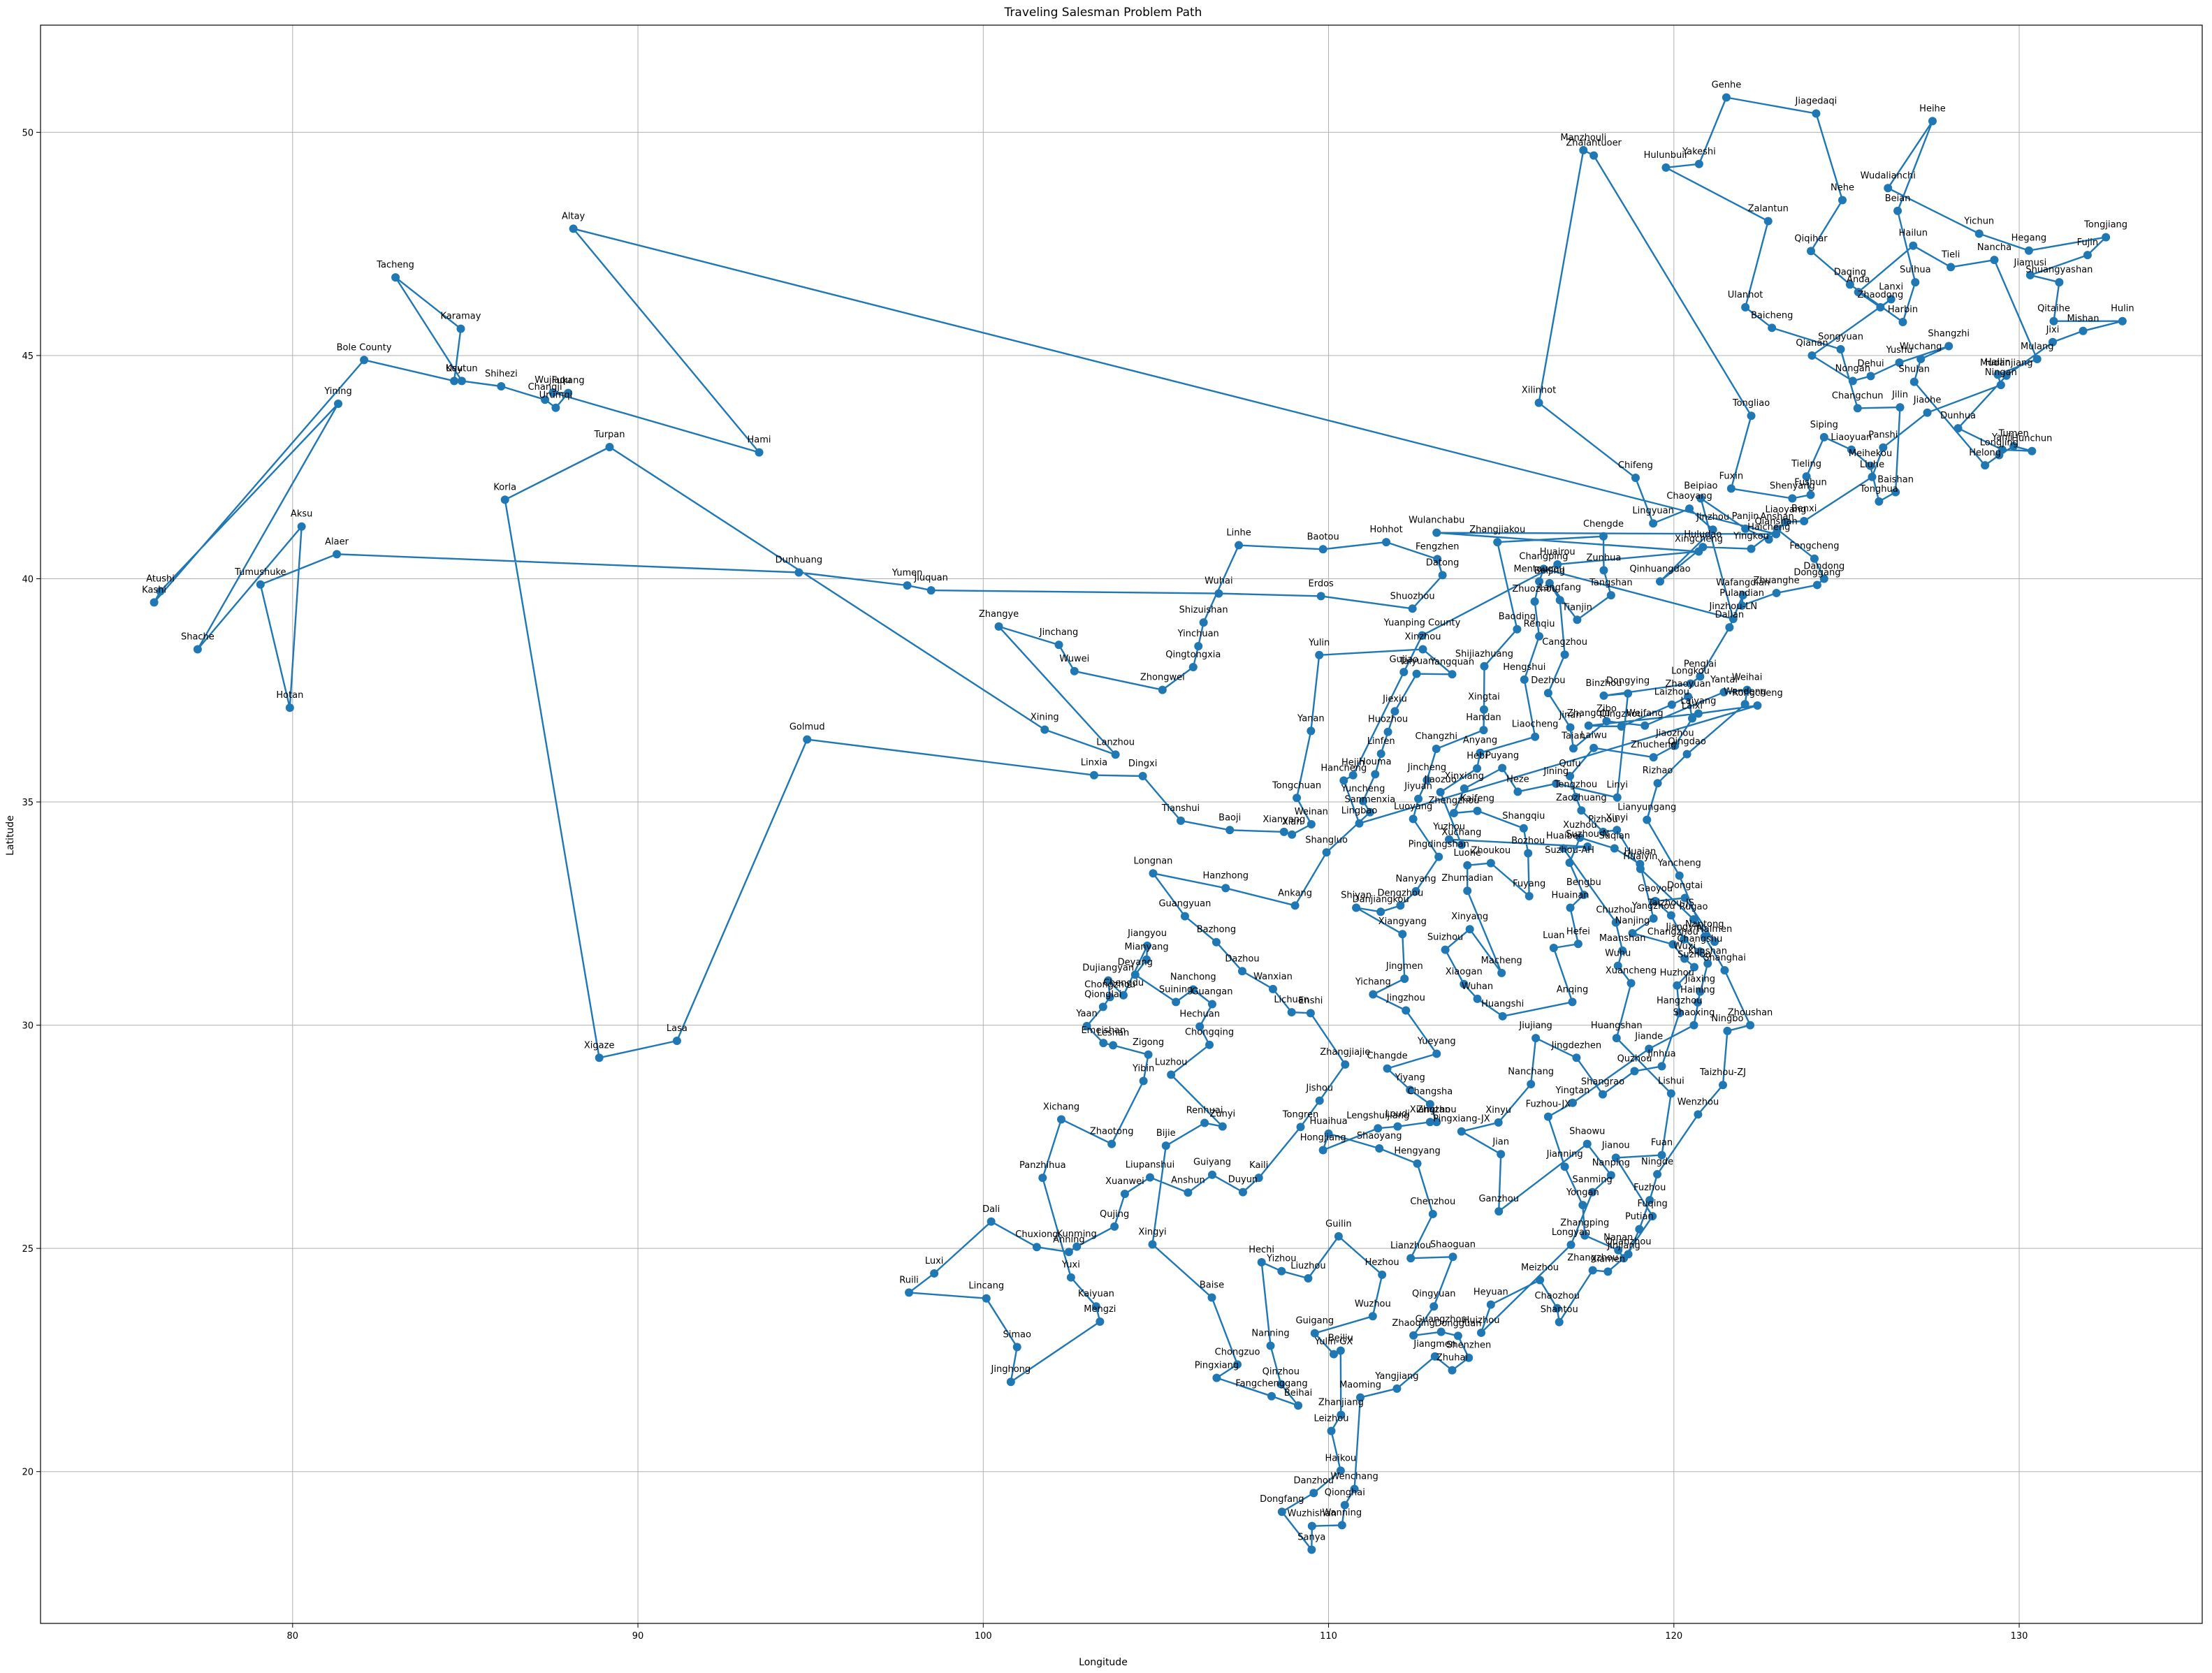 The height and width of the screenshot is (1673, 2212). Describe the element at coordinates (1880, 295) in the screenshot. I see `city-label: Zhaodong` at that location.